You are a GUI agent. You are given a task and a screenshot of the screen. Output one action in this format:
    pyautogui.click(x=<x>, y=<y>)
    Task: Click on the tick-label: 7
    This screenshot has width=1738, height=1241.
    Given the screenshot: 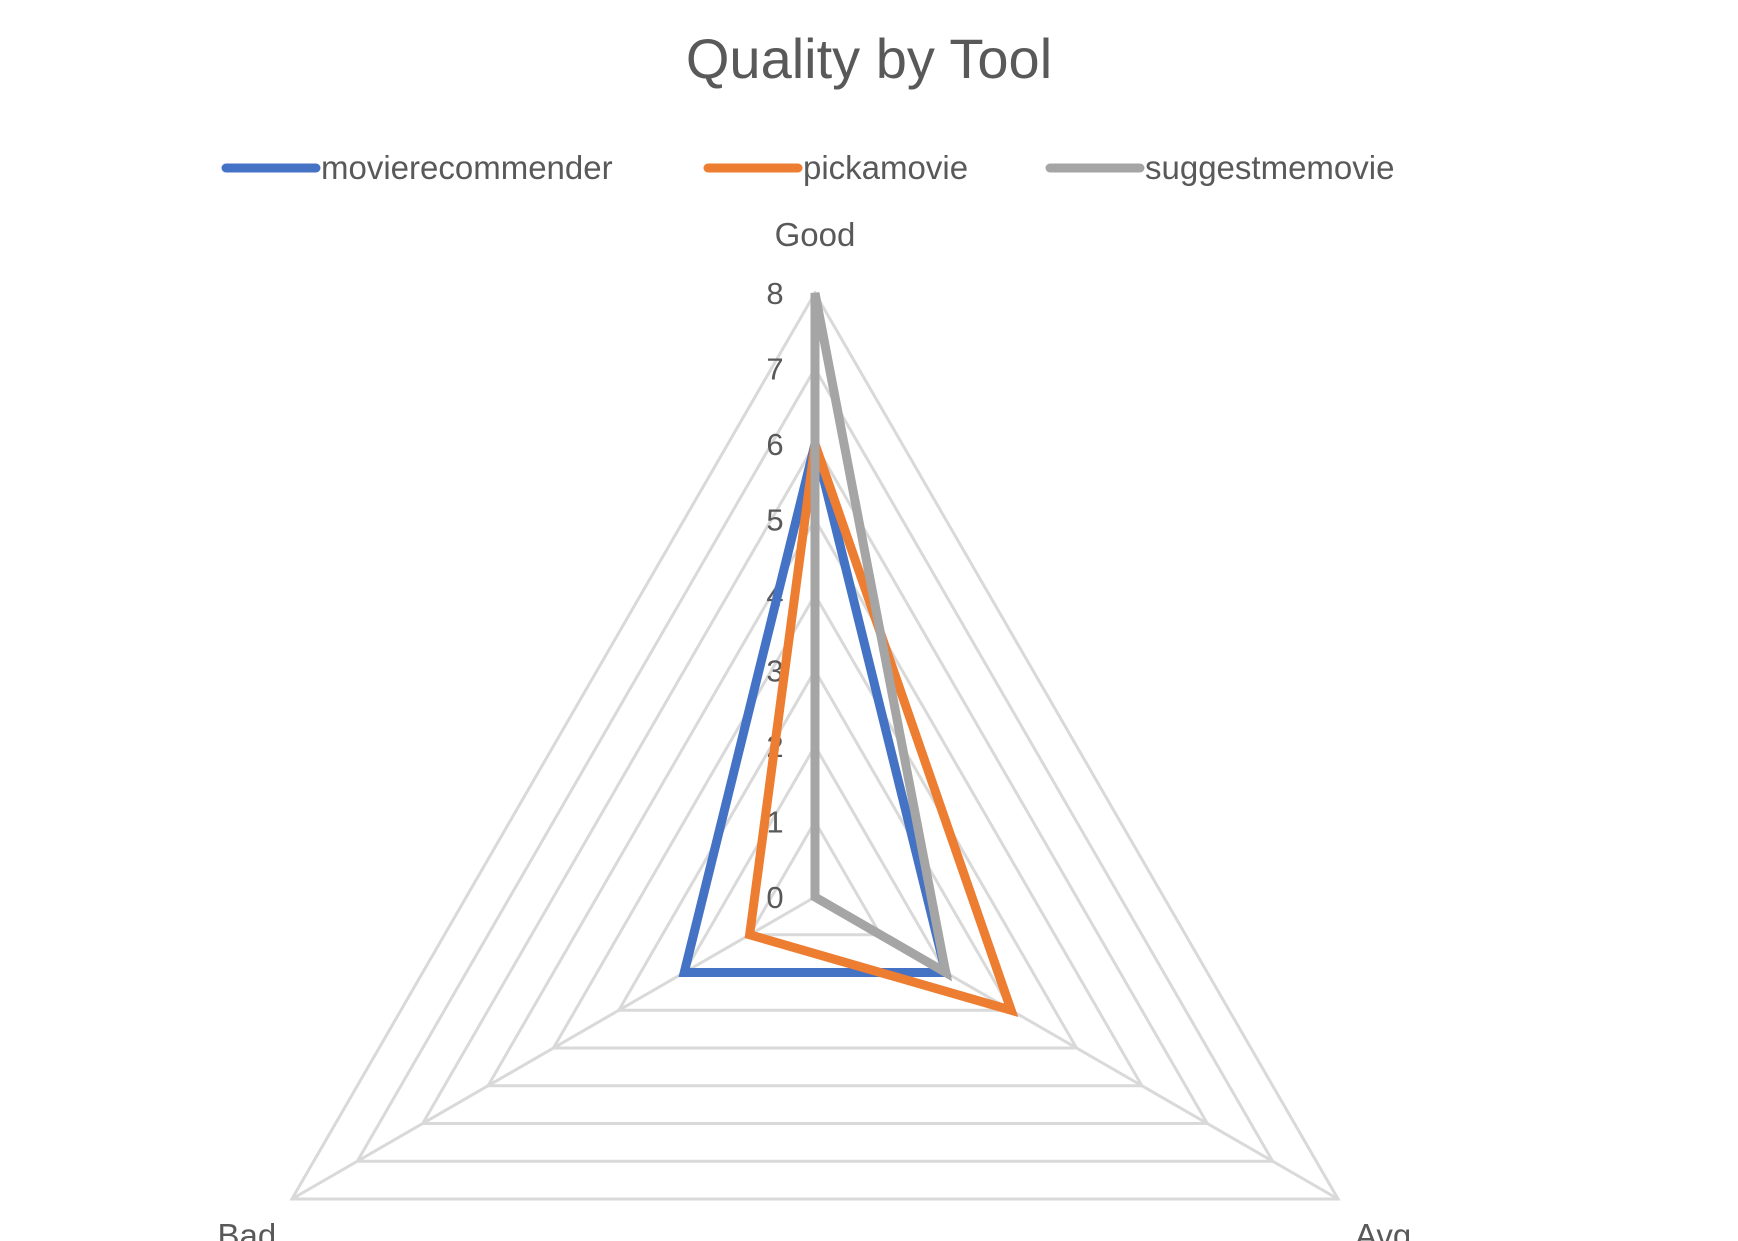 What is the action you would take?
    pyautogui.click(x=774, y=369)
    